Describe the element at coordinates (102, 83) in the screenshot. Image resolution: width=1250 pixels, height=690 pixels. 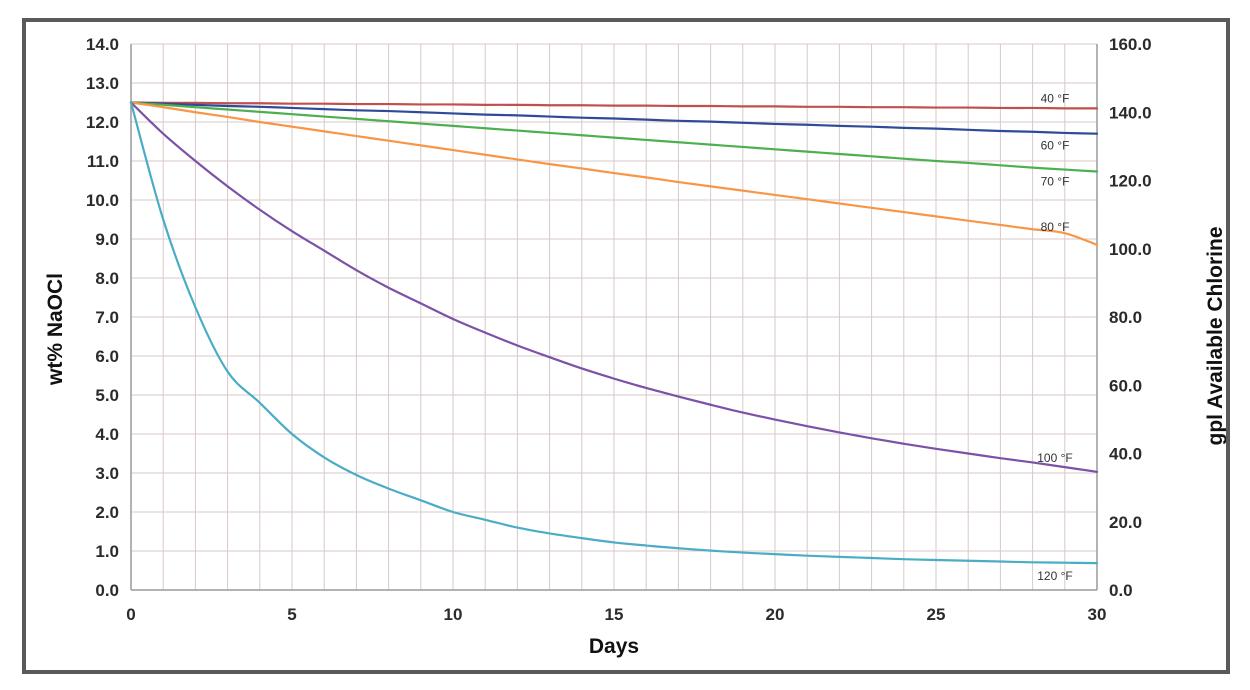
I see `y-tick-label: 13.0` at that location.